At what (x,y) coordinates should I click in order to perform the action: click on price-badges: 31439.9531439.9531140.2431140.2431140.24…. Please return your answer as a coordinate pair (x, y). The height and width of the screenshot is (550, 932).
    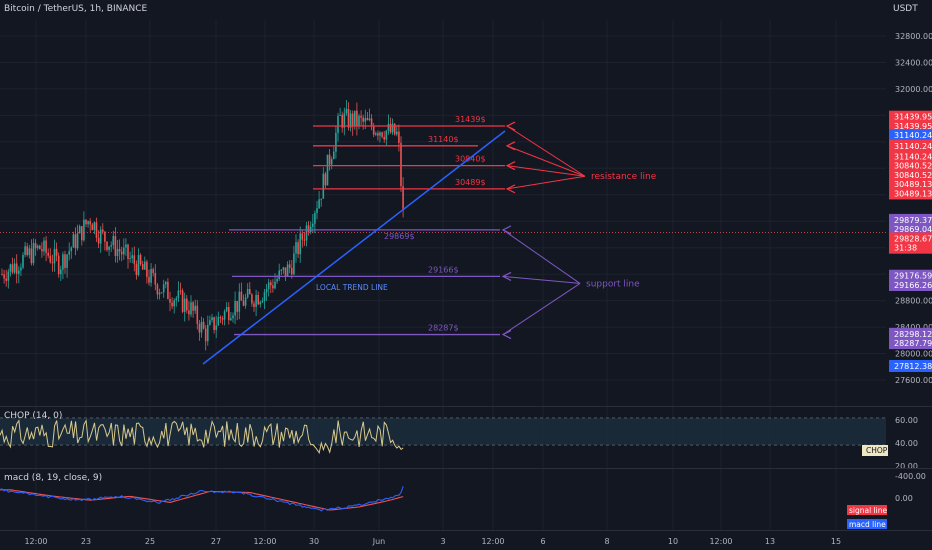
    Looking at the image, I should click on (910, 241).